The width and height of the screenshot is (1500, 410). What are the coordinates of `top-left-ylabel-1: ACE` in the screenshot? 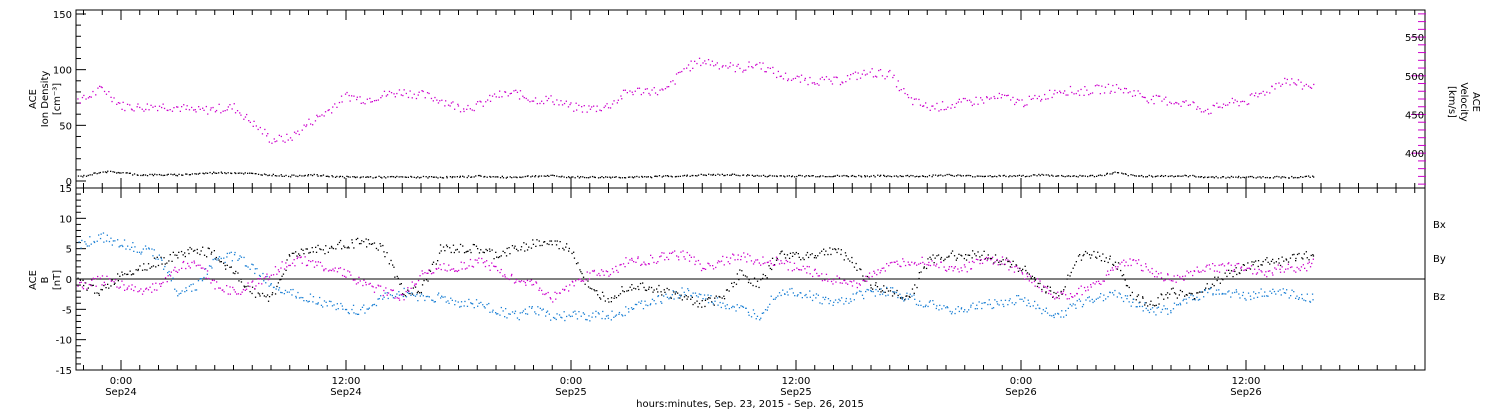 It's located at (33, 99).